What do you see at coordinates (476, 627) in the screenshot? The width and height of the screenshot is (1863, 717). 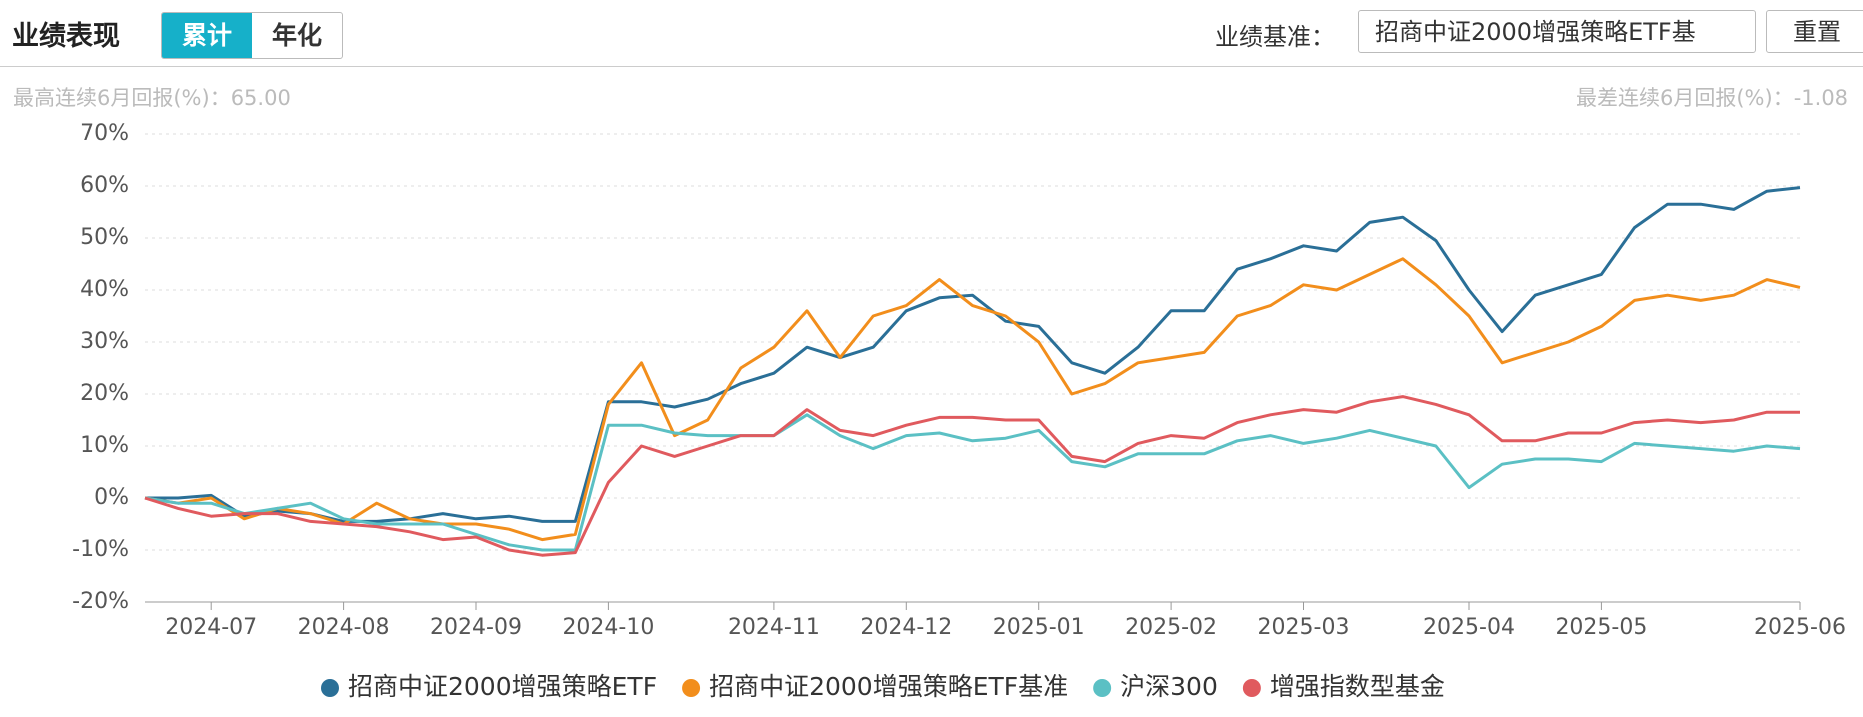 I see `x-tick-label: 2024-09` at bounding box center [476, 627].